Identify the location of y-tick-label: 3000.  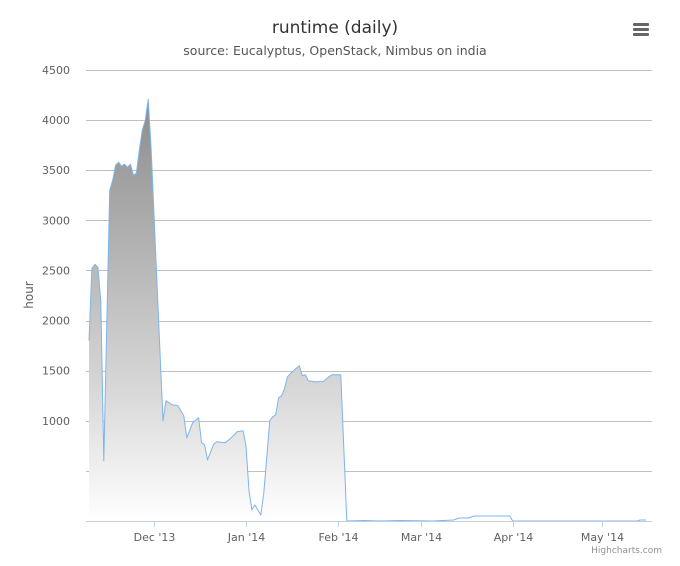
(56, 220).